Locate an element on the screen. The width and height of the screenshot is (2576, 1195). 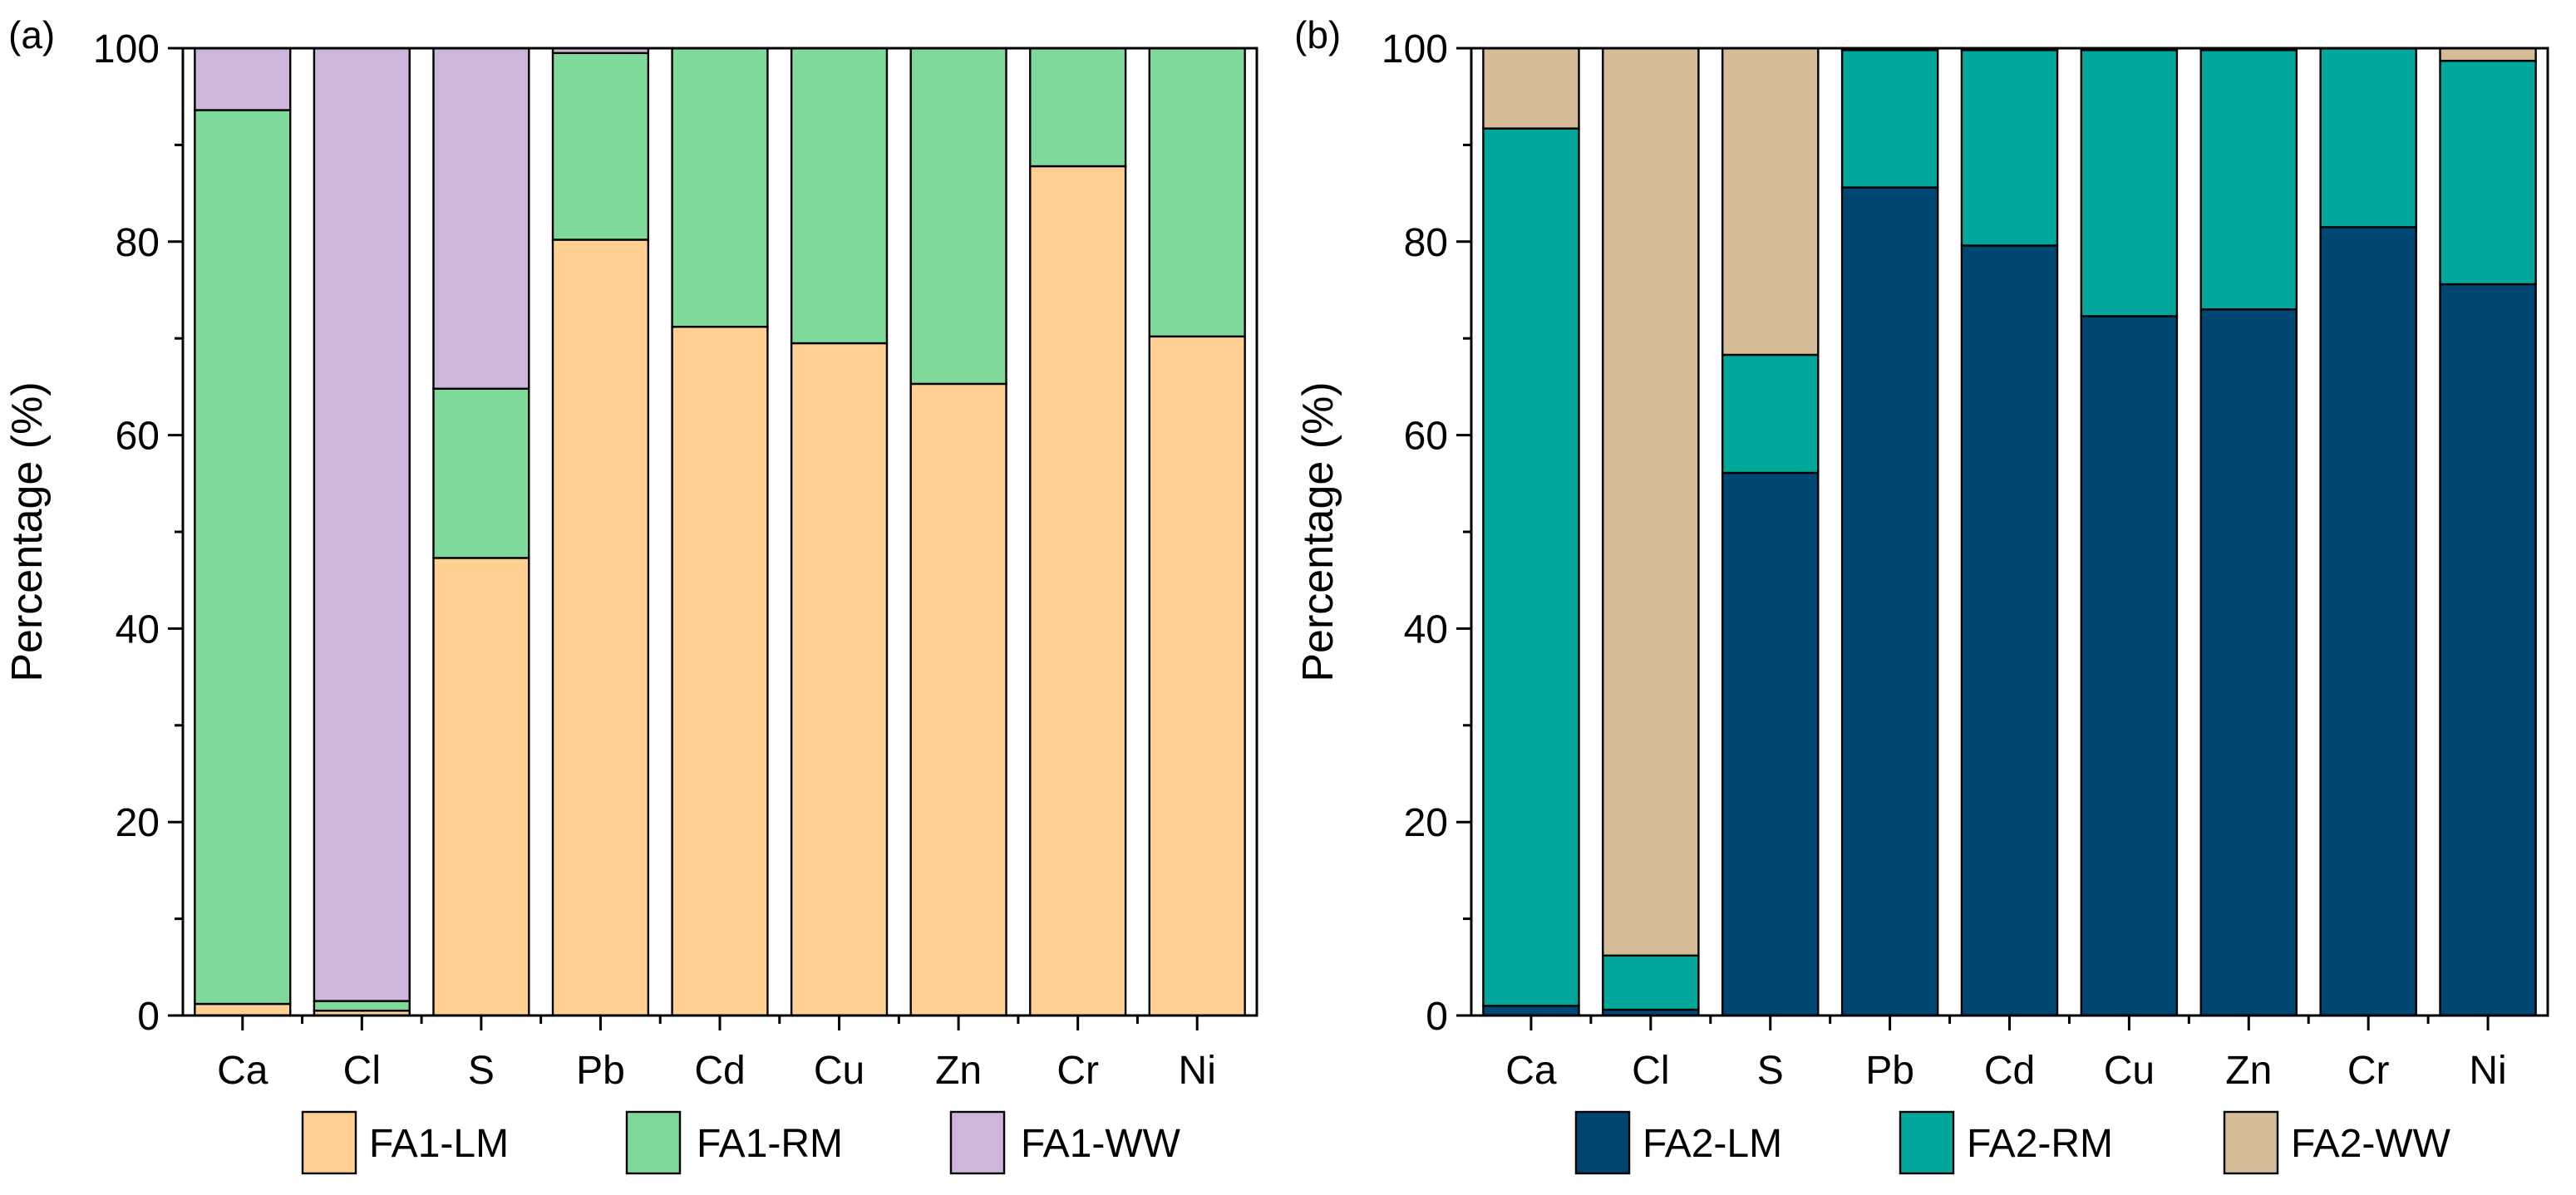
legend: FA1-LM FA1-RM FA1-WW is located at coordinates (741, 1142).